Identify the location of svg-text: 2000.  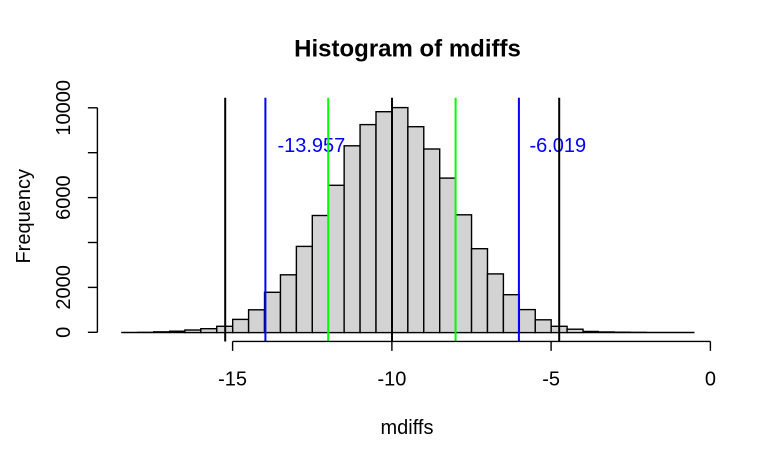
(64, 287).